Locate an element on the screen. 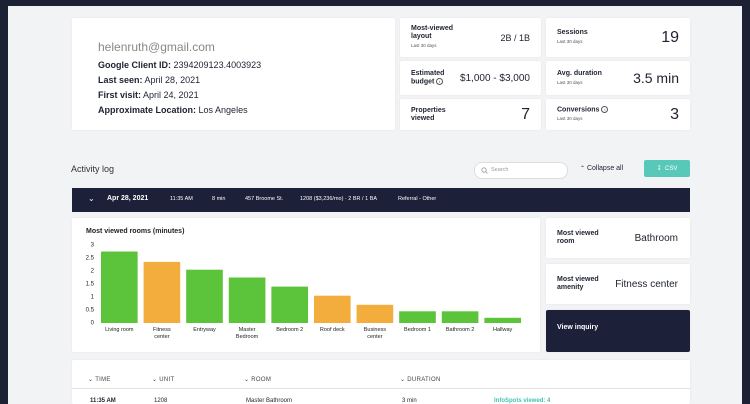 The width and height of the screenshot is (750, 404). stat-label-text: Conversions i is located at coordinates (584, 109).